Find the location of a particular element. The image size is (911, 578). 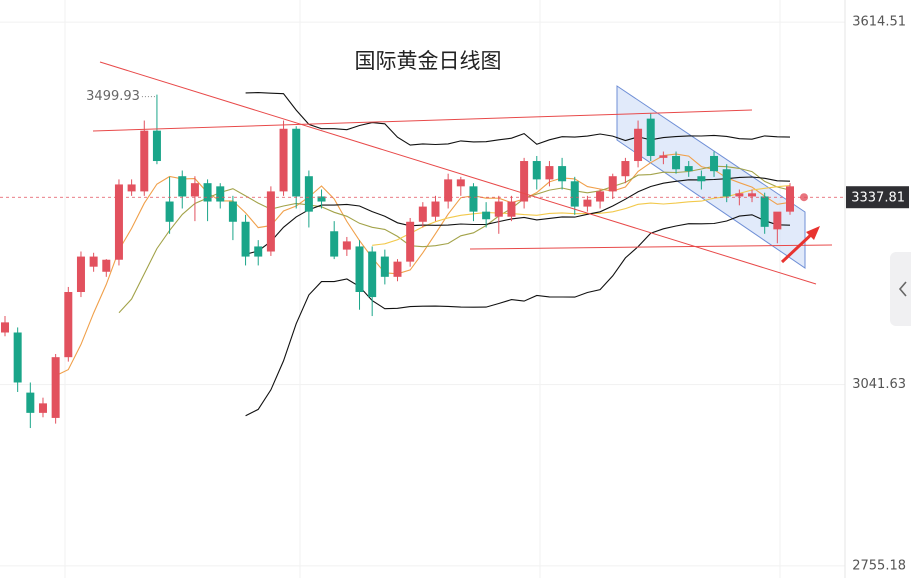

channel is located at coordinates (711, 177).